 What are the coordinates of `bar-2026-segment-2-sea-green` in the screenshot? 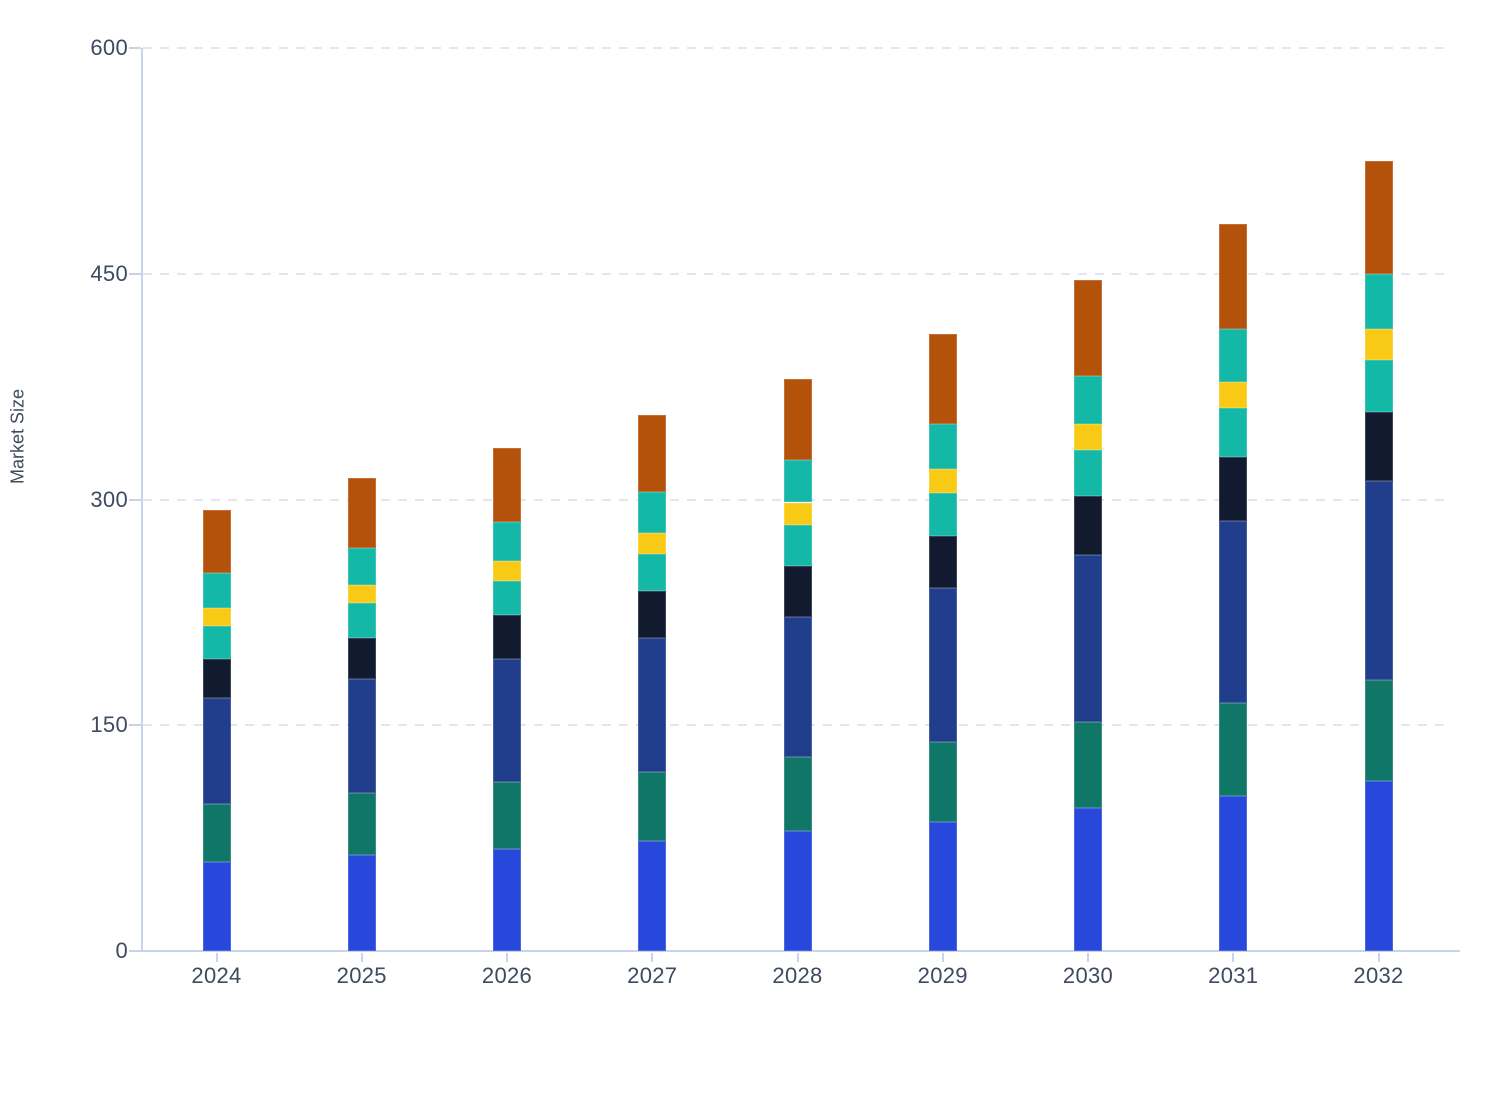 It's located at (507, 815).